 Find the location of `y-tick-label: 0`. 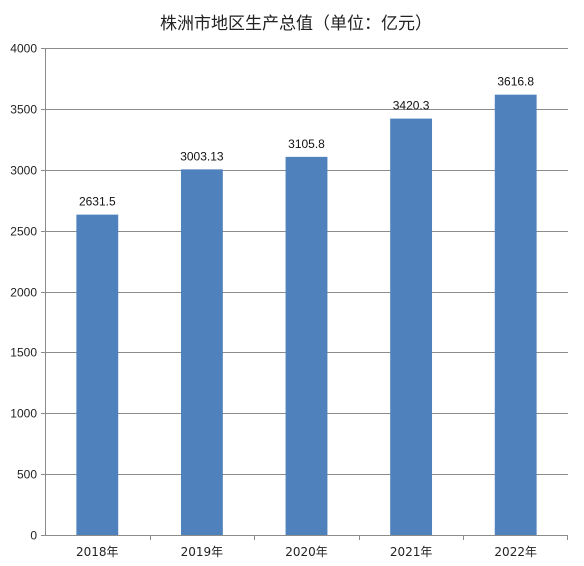

y-tick-label: 0 is located at coordinates (33, 536).